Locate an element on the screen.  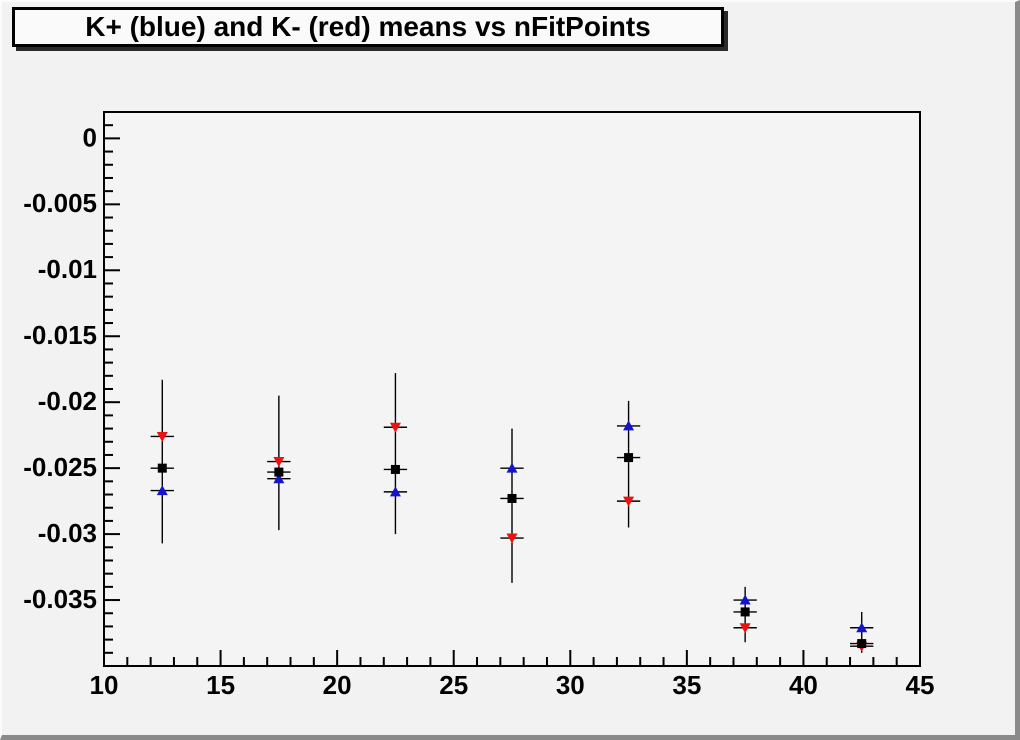
x-axis-tick-label: 35 is located at coordinates (686, 685).